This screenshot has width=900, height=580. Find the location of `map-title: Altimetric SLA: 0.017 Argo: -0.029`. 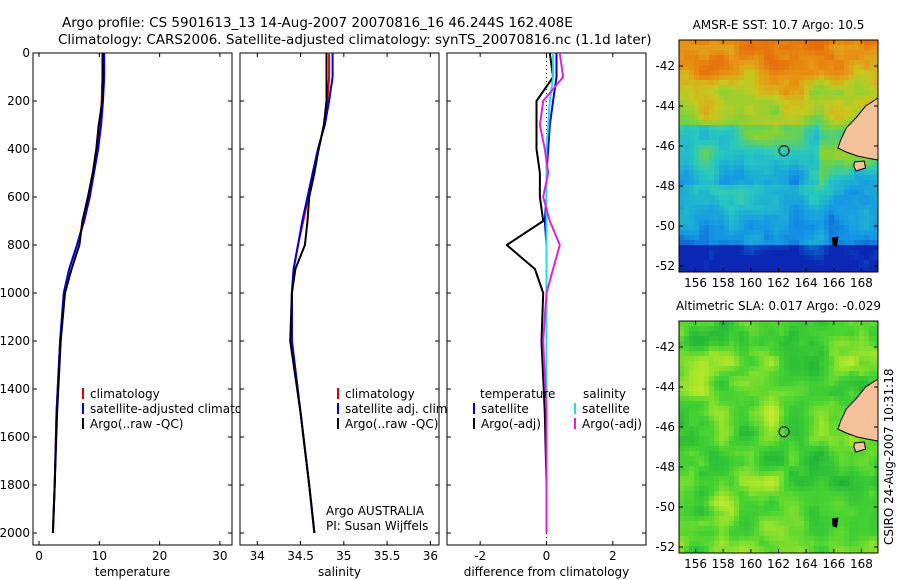

map-title: Altimetric SLA: 0.017 Argo: -0.029 is located at coordinates (778, 306).